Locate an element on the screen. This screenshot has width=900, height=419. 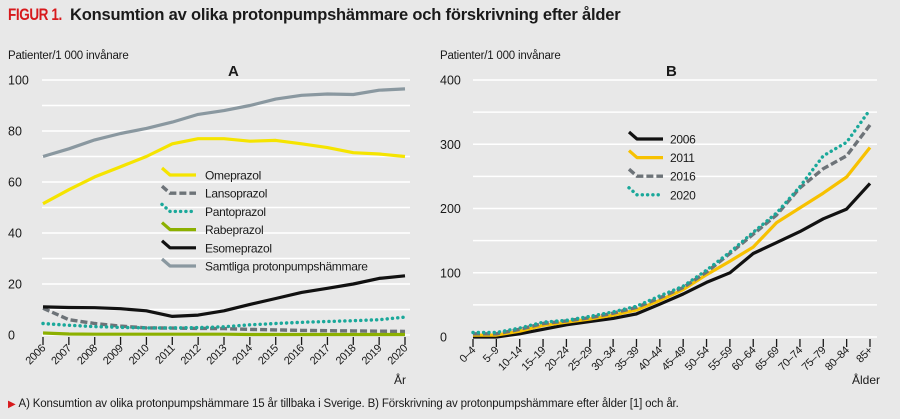
x-tick-label: 2009 is located at coordinates (113, 354).